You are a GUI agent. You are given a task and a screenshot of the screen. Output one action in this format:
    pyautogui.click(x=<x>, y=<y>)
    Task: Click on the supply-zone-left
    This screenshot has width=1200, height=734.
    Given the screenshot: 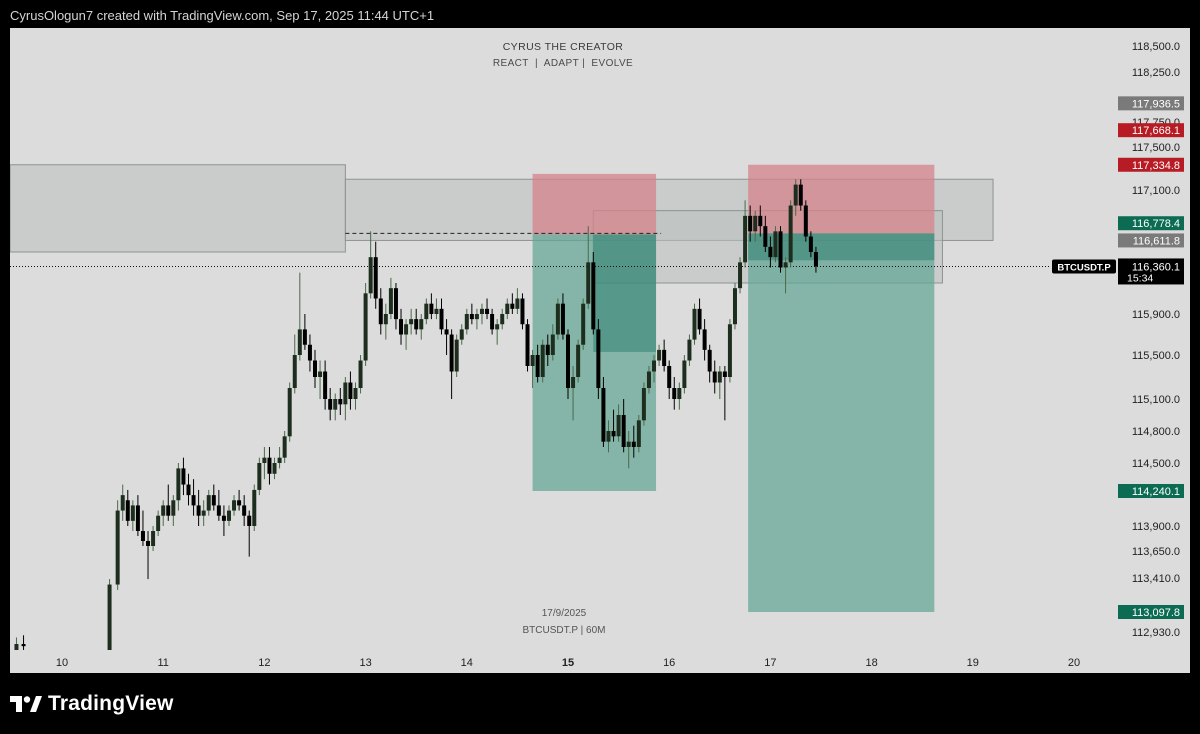 What is the action you would take?
    pyautogui.click(x=178, y=208)
    